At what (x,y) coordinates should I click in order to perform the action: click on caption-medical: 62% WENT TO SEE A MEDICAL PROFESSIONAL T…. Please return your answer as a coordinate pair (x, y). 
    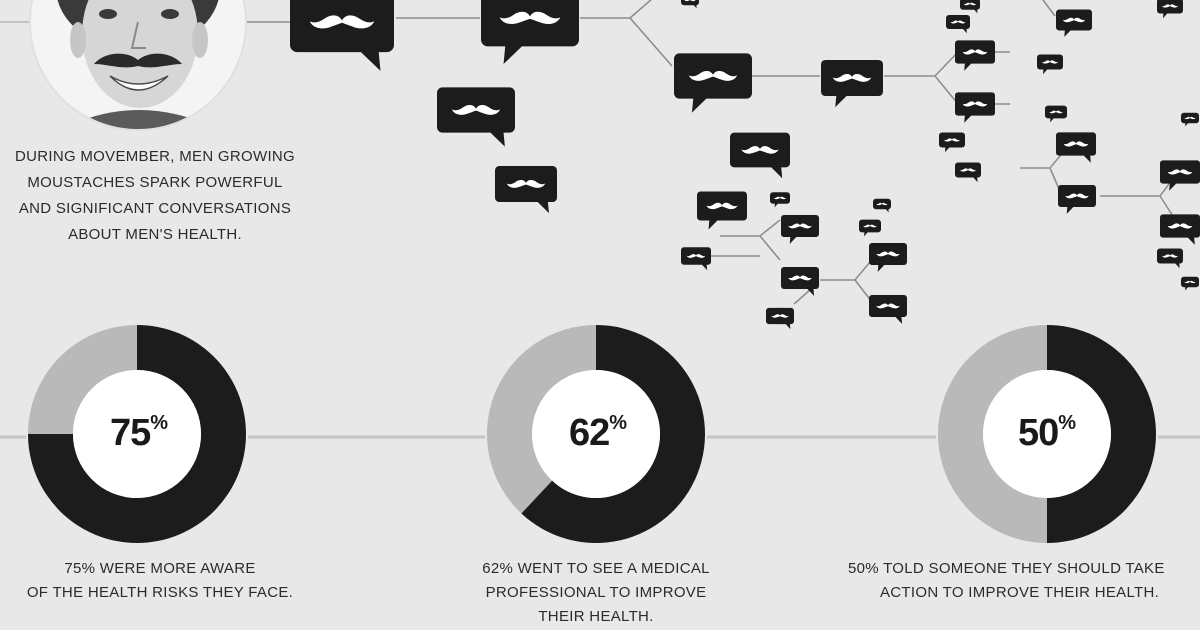
    Looking at the image, I should click on (596, 593).